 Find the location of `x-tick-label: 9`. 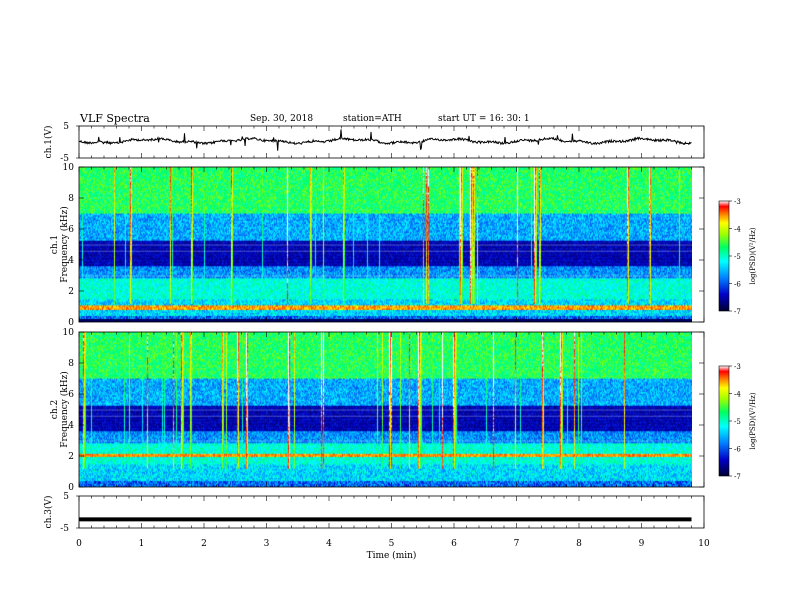

x-tick-label: 9 is located at coordinates (642, 544).